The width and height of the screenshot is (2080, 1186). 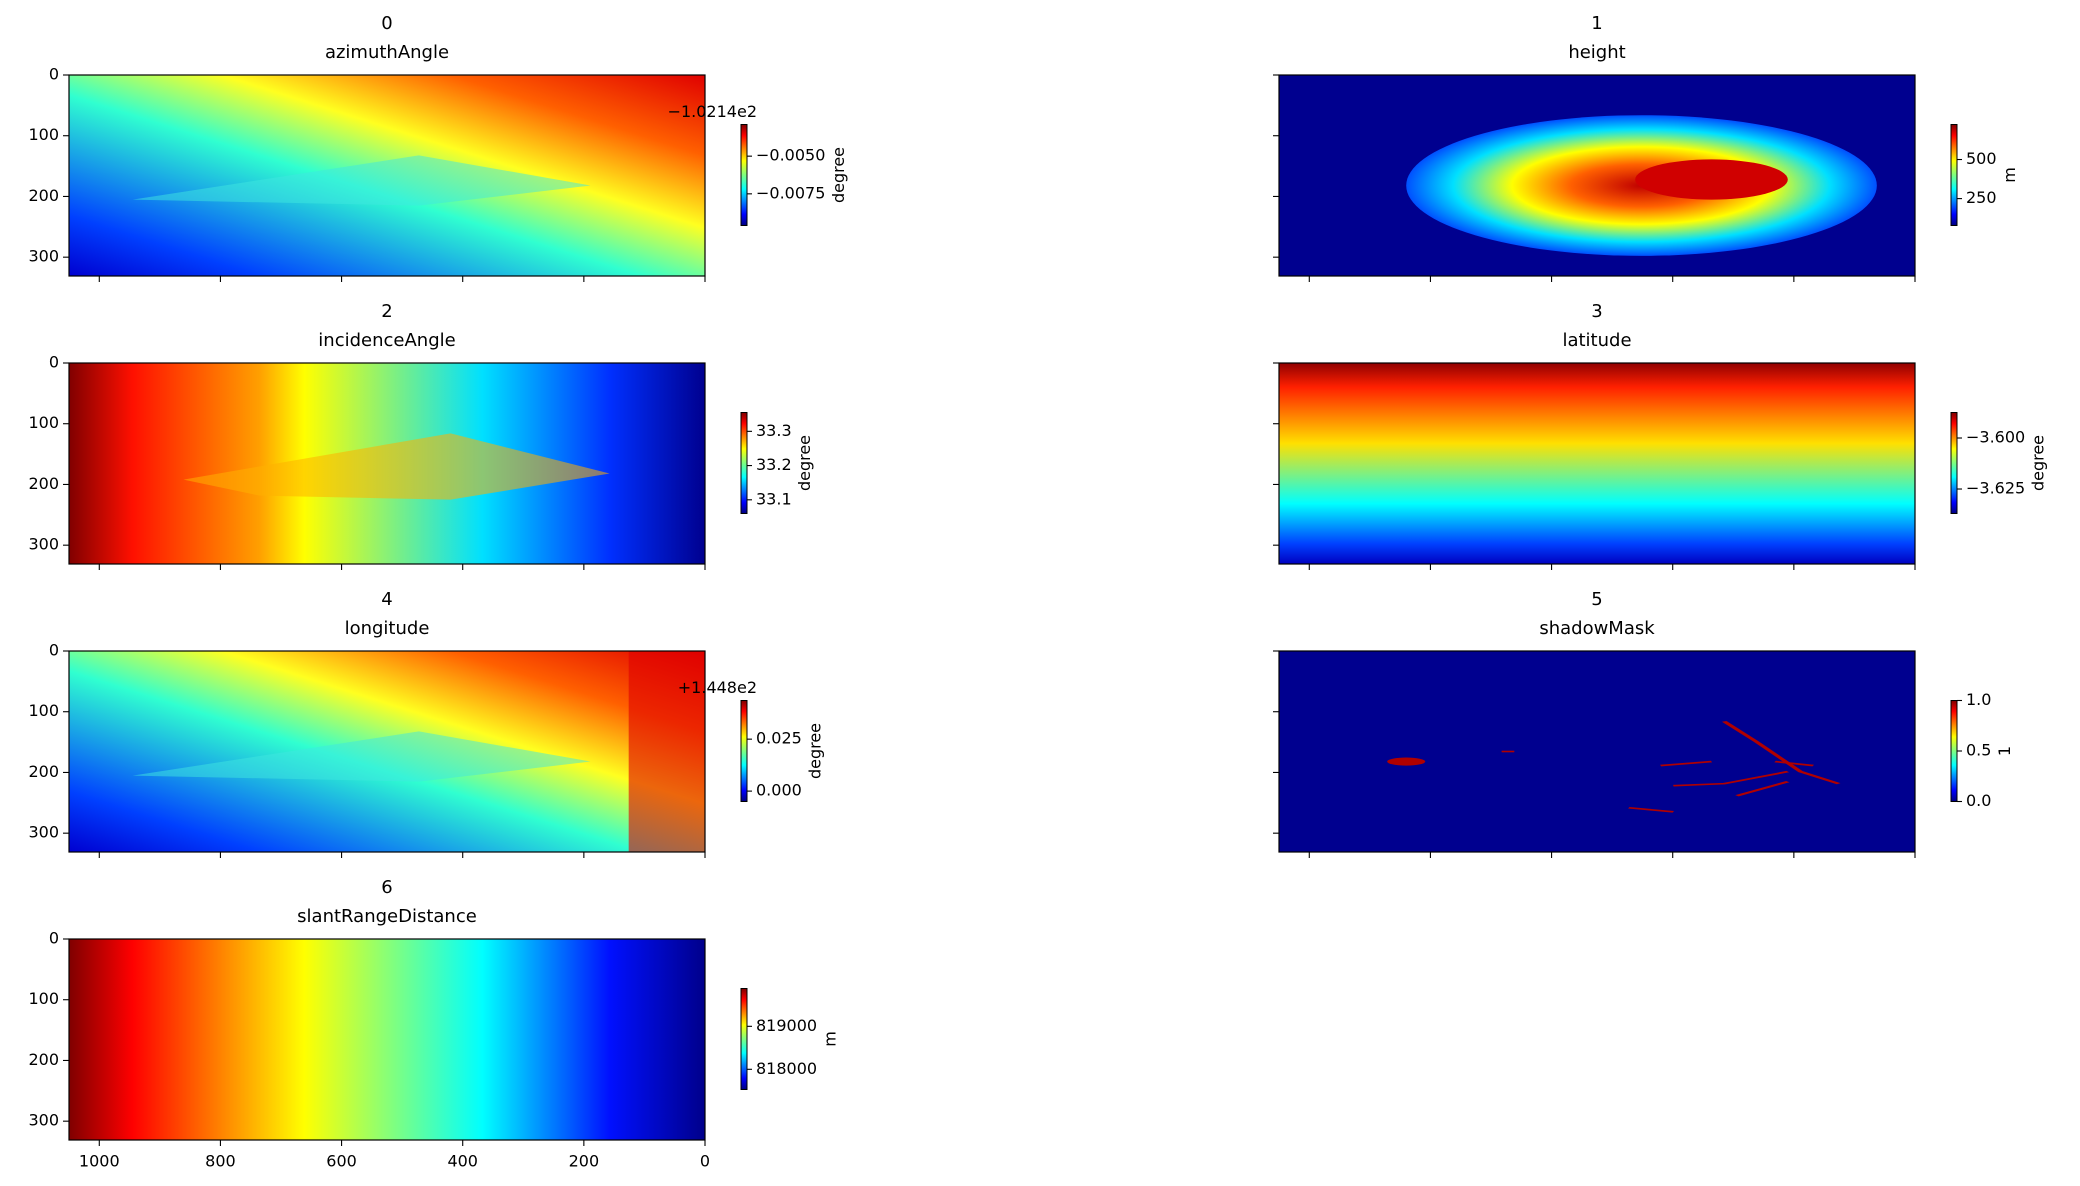 What do you see at coordinates (790, 192) in the screenshot?
I see `colorbar-tick-label: −0.0075` at bounding box center [790, 192].